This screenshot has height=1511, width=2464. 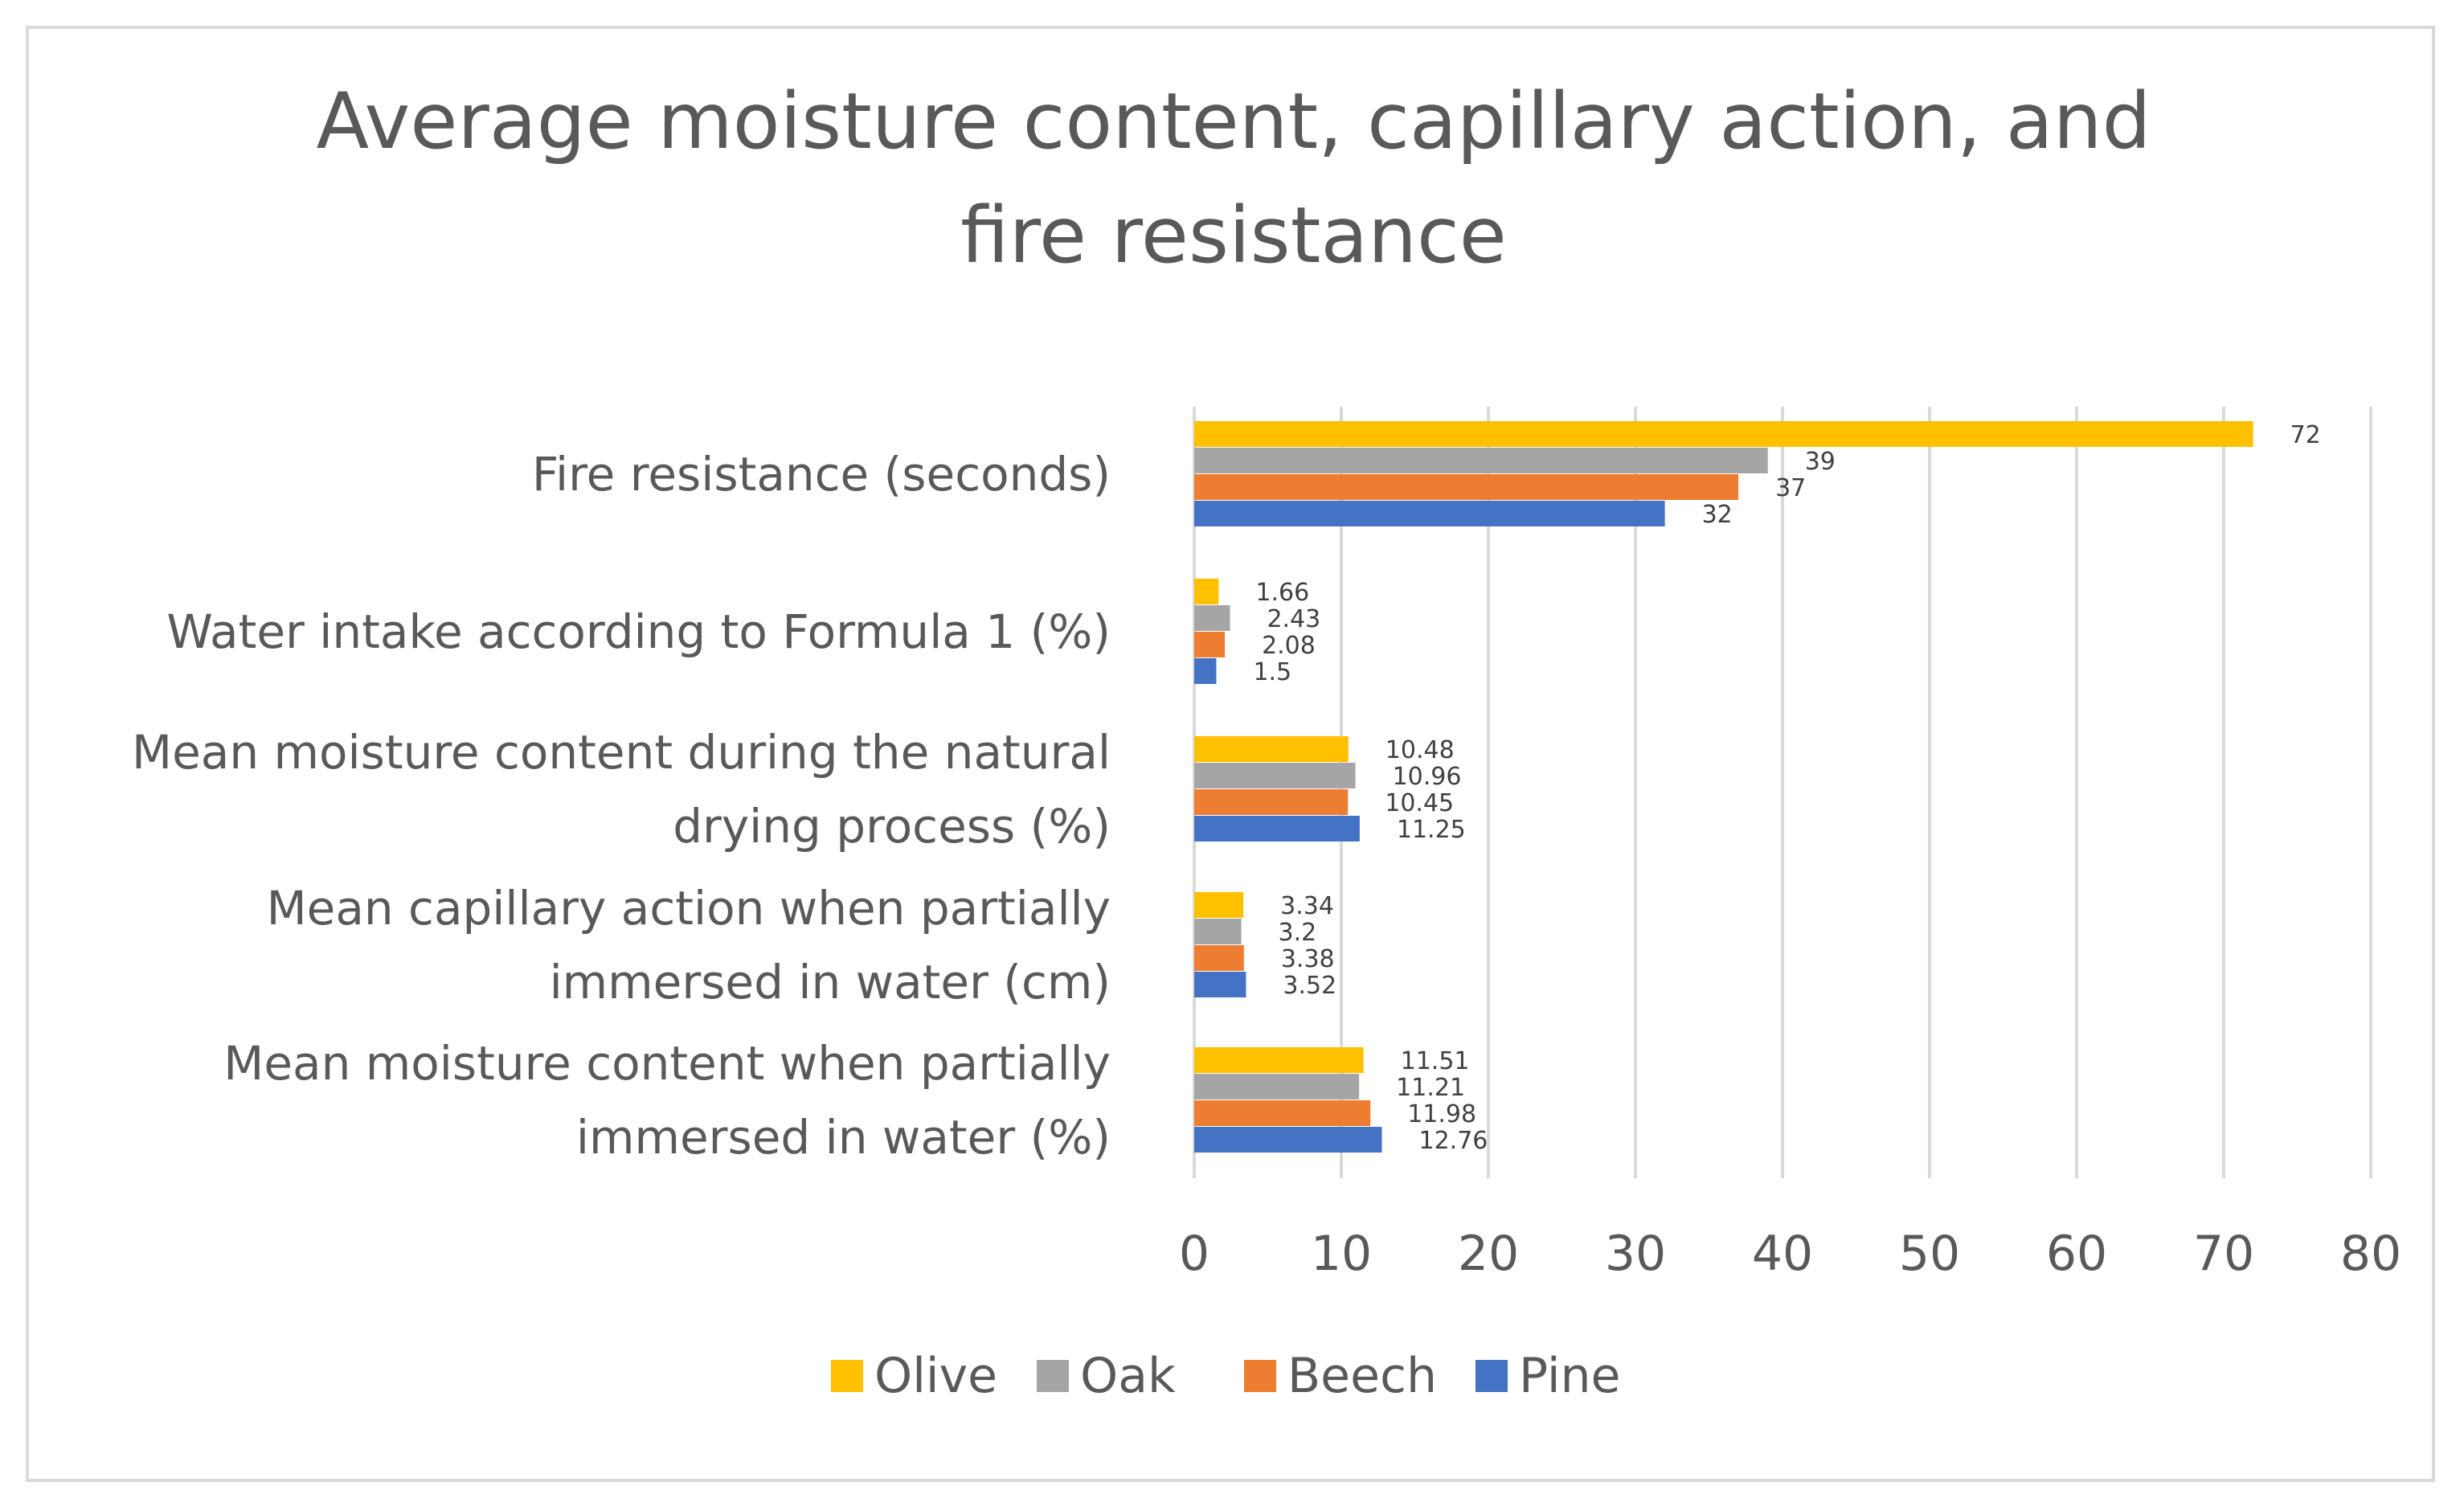 What do you see at coordinates (821, 474) in the screenshot?
I see `category-label: Fire resistance (seconds)` at bounding box center [821, 474].